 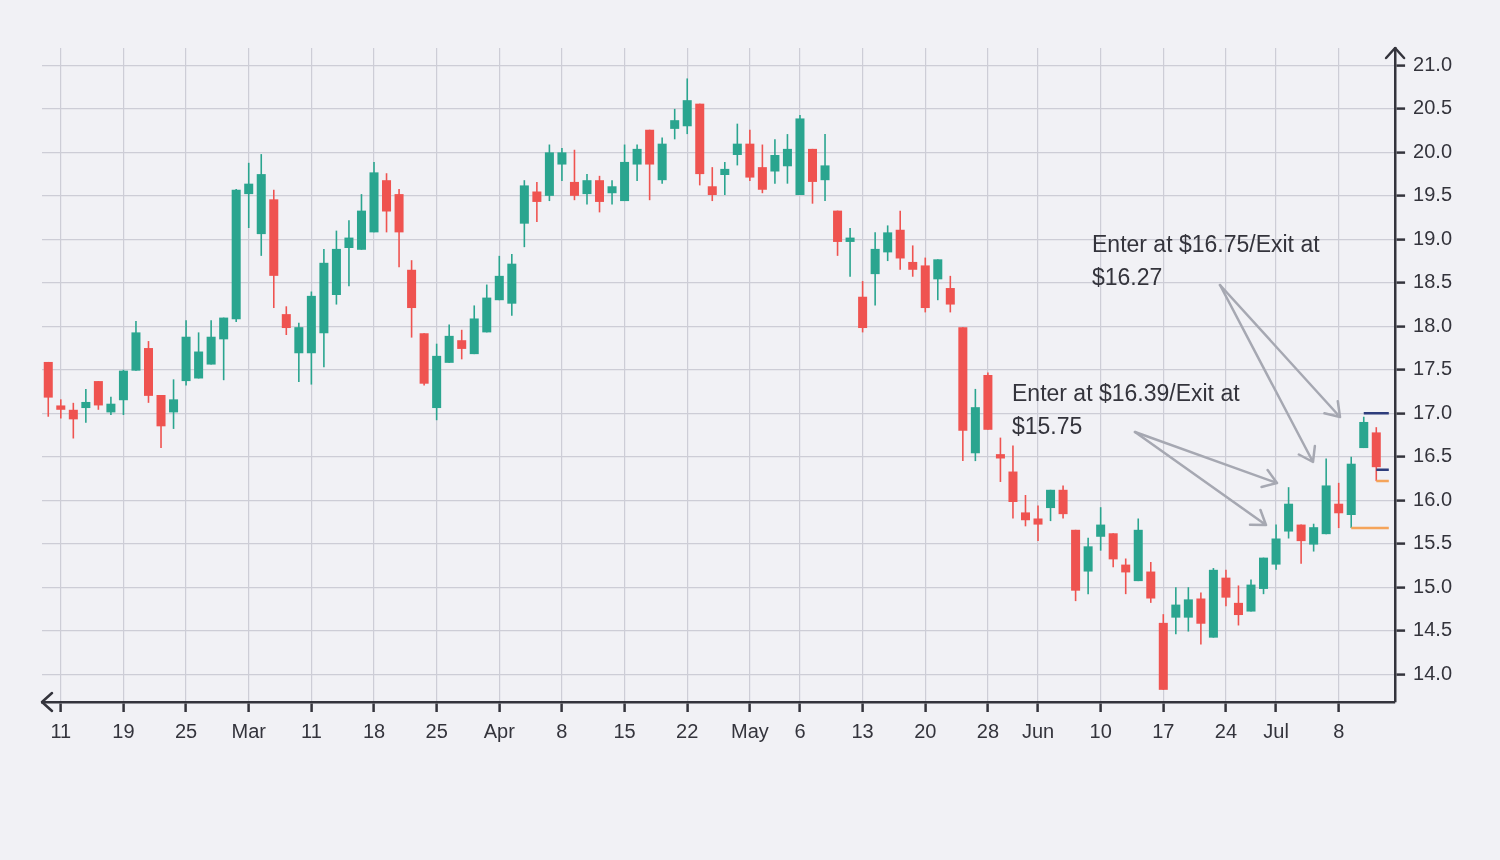 What do you see at coordinates (1433, 585) in the screenshot?
I see `y-tick-label: 15.0` at bounding box center [1433, 585].